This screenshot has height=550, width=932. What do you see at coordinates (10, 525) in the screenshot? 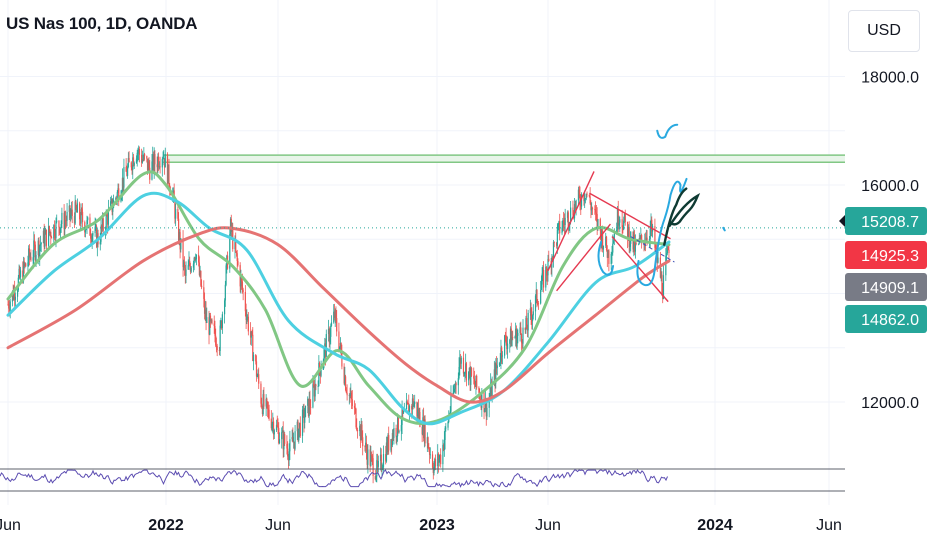
I see `time-axis-label: Jun` at bounding box center [10, 525].